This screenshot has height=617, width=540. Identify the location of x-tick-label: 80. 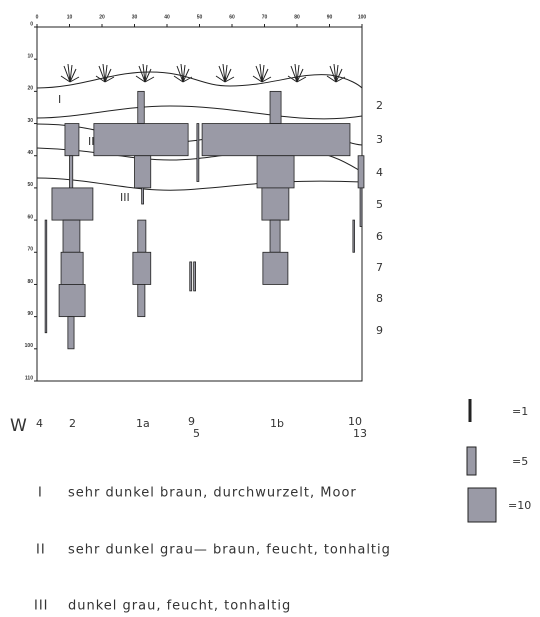
(297, 17).